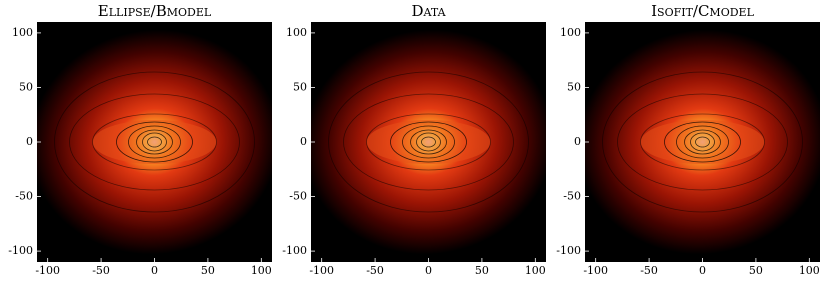 The width and height of the screenshot is (830, 286). Describe the element at coordinates (155, 11) in the screenshot. I see `panel-title: Ellipse/Bmodel` at that location.